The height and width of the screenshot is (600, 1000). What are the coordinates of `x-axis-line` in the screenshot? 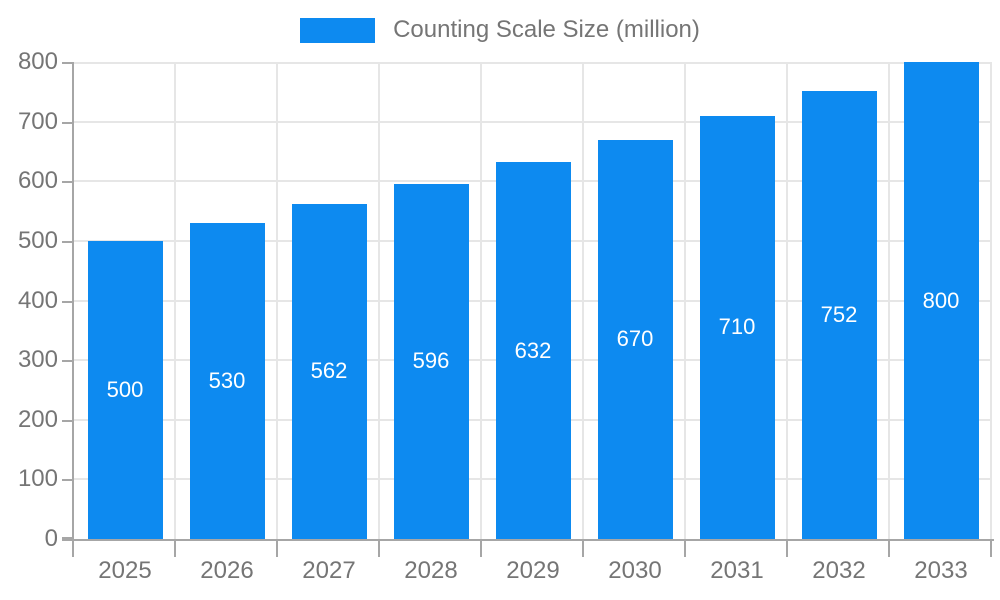 It's located at (528, 540).